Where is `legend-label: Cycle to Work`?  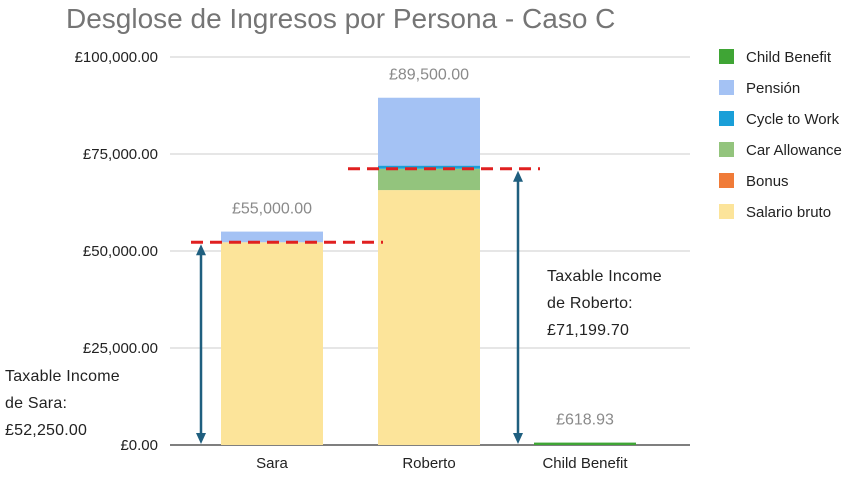
legend-label: Cycle to Work is located at coordinates (793, 119).